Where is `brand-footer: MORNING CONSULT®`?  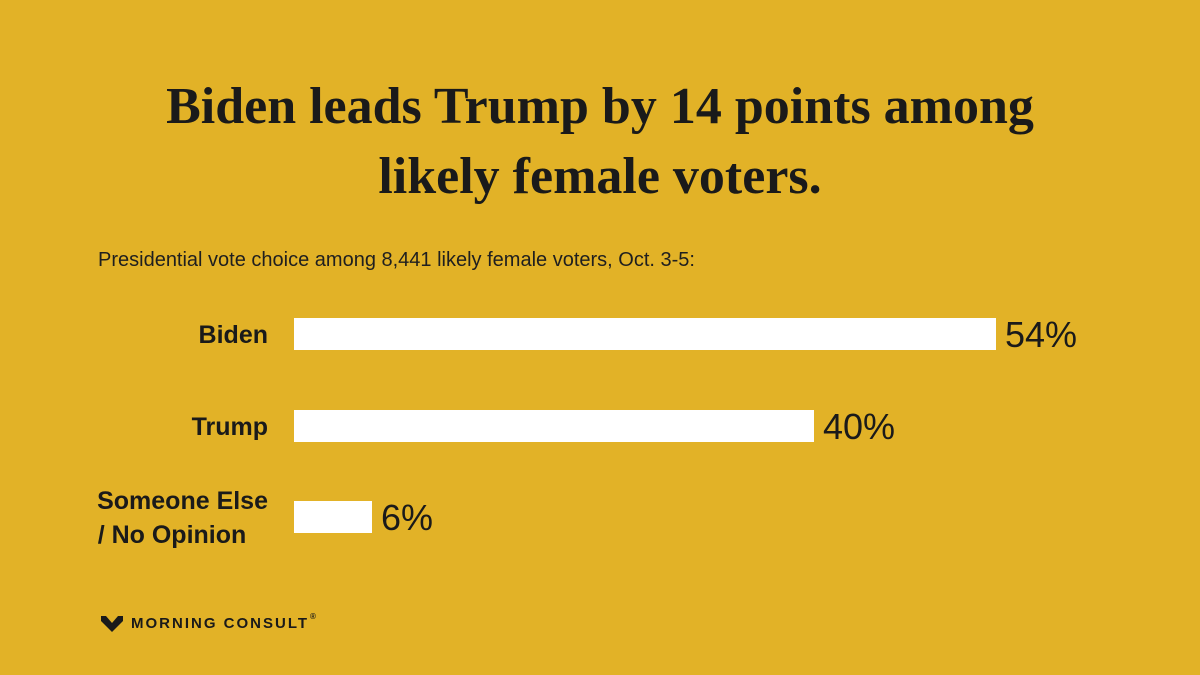 brand-footer: MORNING CONSULT® is located at coordinates (209, 622).